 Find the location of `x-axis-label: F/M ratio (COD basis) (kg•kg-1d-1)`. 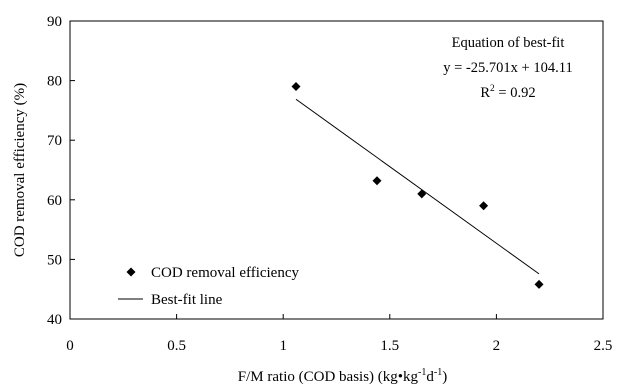

x-axis-label: F/M ratio (COD basis) (kg•kg-1d-1) is located at coordinates (342, 376).